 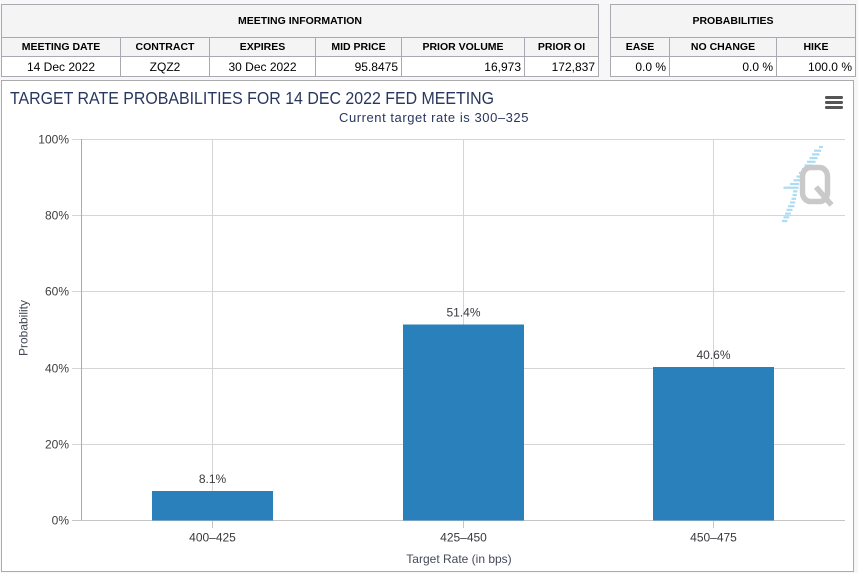 I want to click on svg-text: 450–475, so click(x=713, y=538).